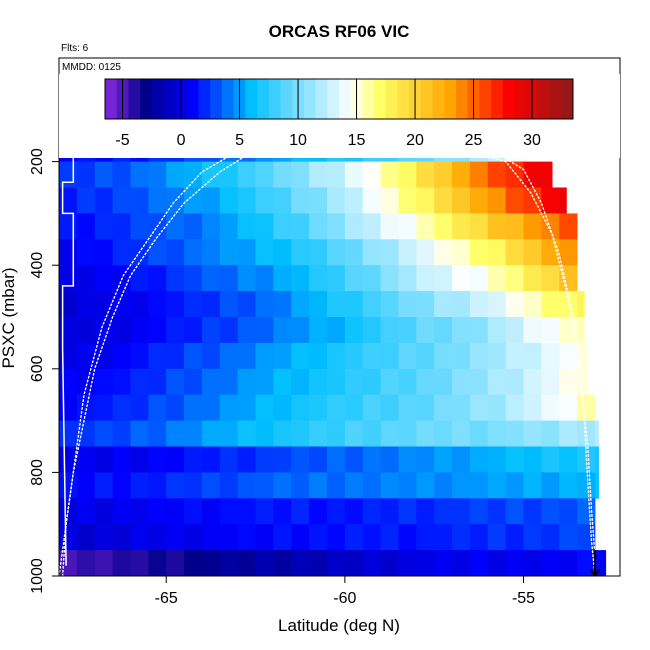 This screenshot has height=650, width=650. Describe the element at coordinates (523, 598) in the screenshot. I see `x-tick-label: -55` at that location.